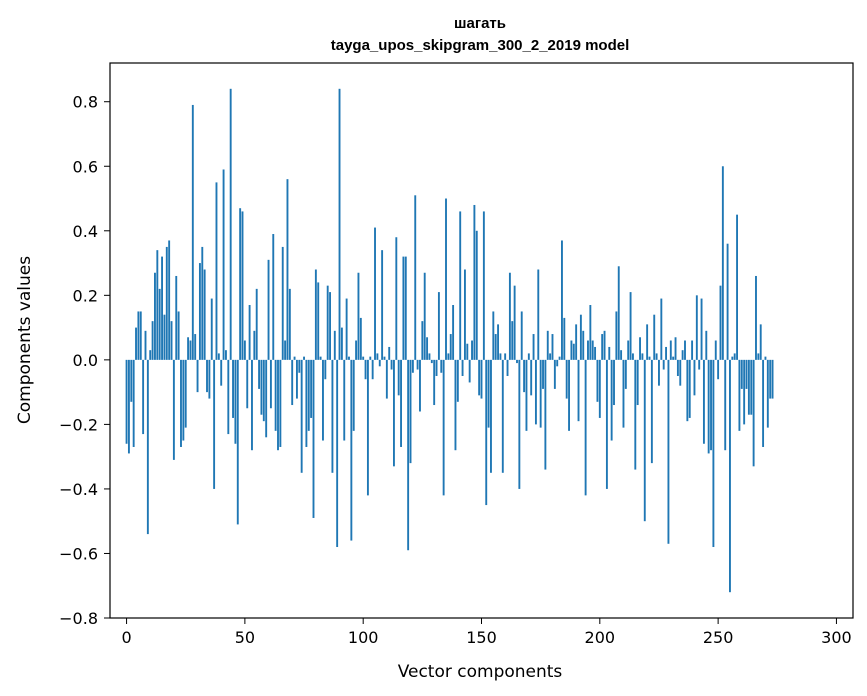 The image size is (867, 696). What do you see at coordinates (480, 45) in the screenshot?
I see `chart-subtitle: tayga_upos_skipgram_300_2_2019 model` at bounding box center [480, 45].